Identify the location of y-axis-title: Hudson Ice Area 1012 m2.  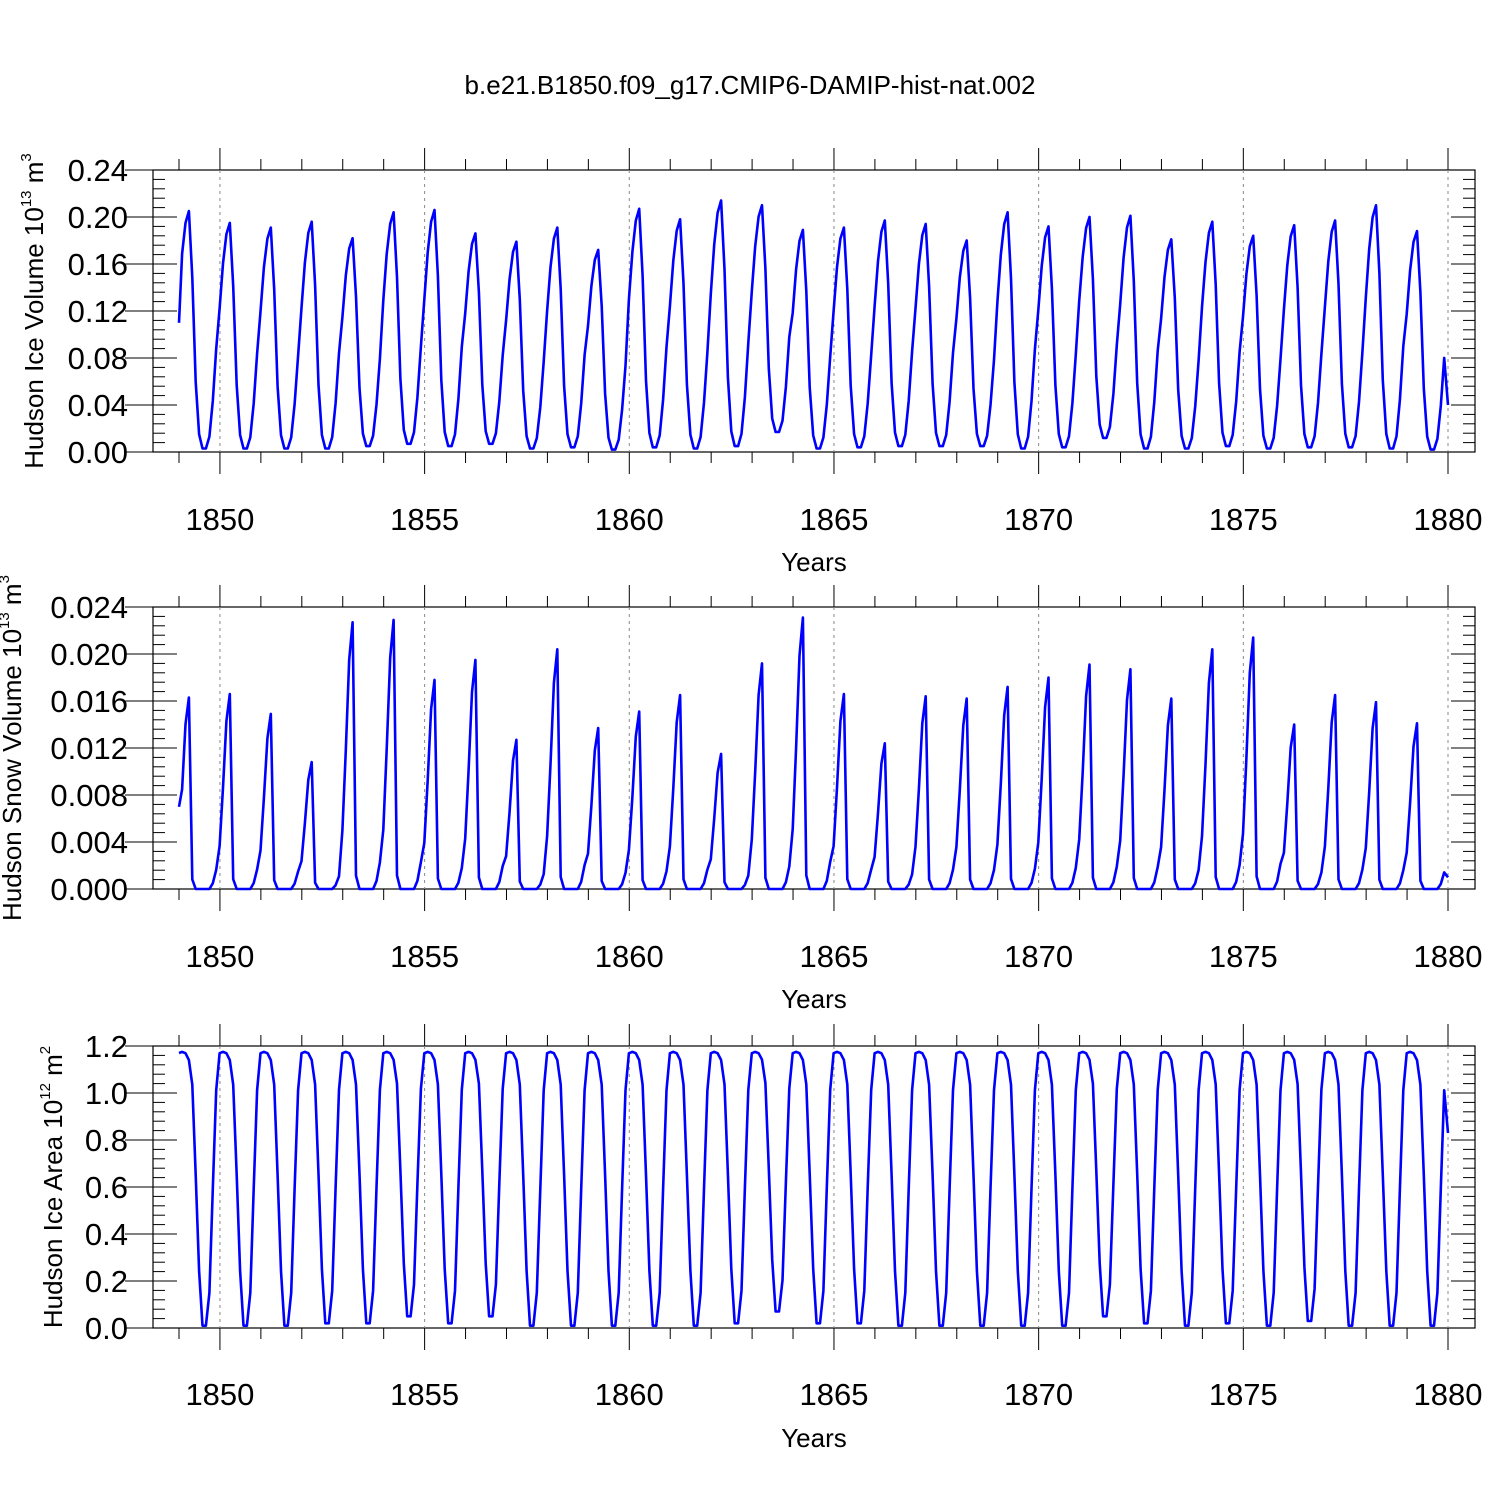
(52, 1187).